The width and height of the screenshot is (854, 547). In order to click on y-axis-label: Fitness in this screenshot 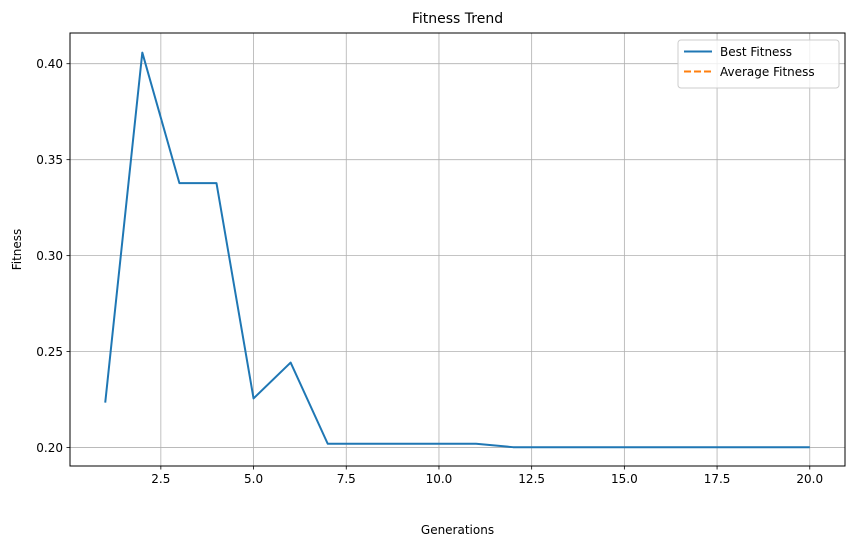, I will do `click(17, 250)`.